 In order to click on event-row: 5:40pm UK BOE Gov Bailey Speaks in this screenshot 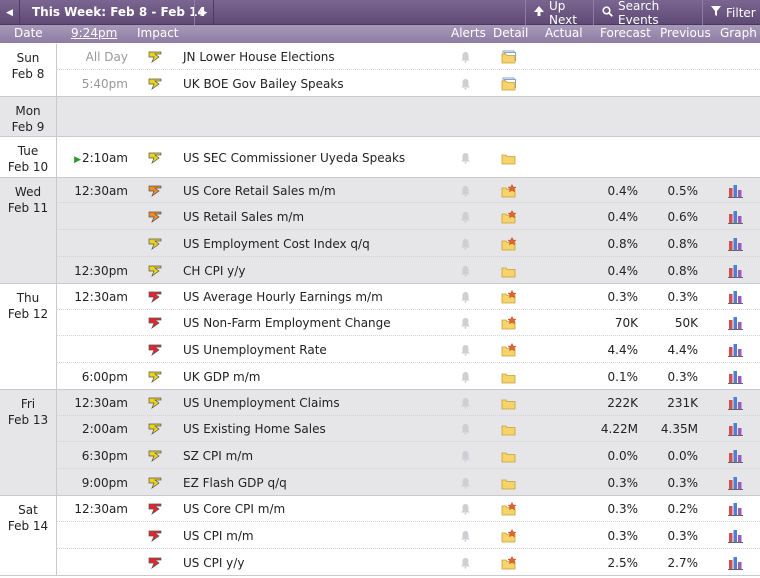, I will do `click(408, 83)`.